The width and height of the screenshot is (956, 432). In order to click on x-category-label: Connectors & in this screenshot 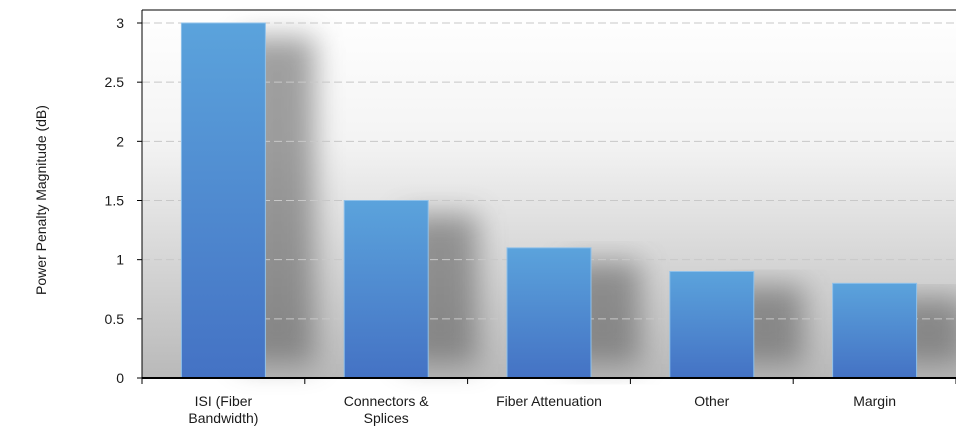, I will do `click(386, 401)`.